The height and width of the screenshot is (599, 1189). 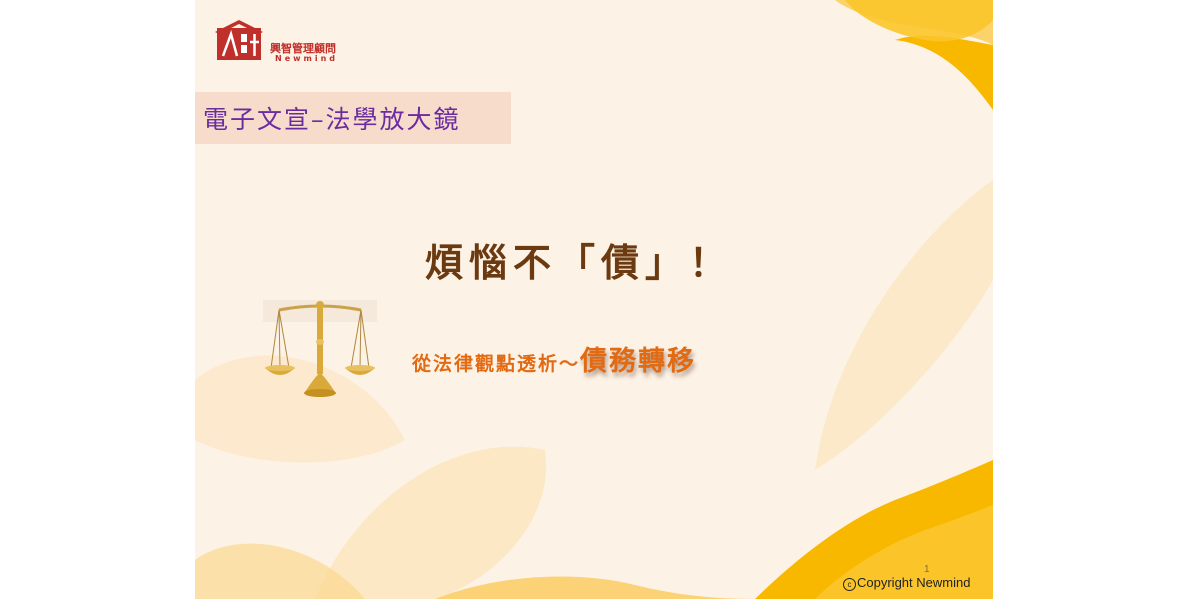 I want to click on series-banner: 電子文宣–法學放大鏡, so click(x=353, y=118).